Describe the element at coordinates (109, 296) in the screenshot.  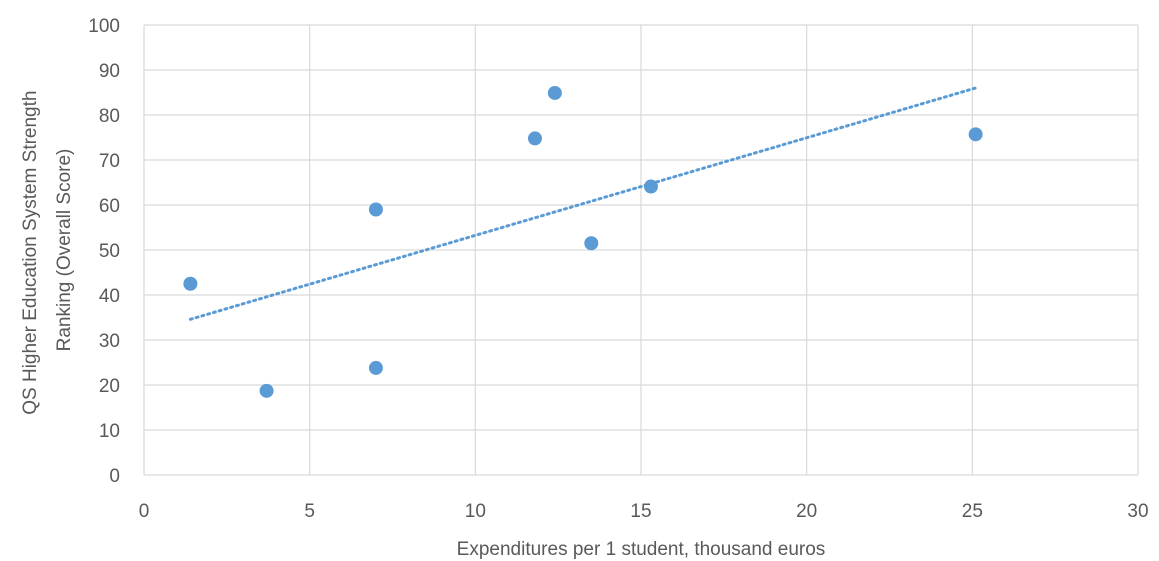
I see `y-tick-label: 40` at that location.